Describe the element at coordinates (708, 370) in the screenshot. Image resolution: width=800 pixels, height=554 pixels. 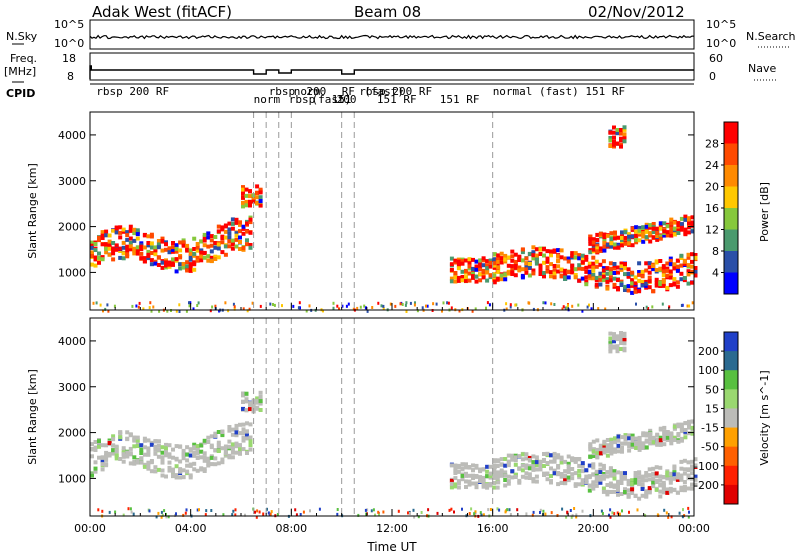
I see `colorbar-tick-label-1: 100` at that location.